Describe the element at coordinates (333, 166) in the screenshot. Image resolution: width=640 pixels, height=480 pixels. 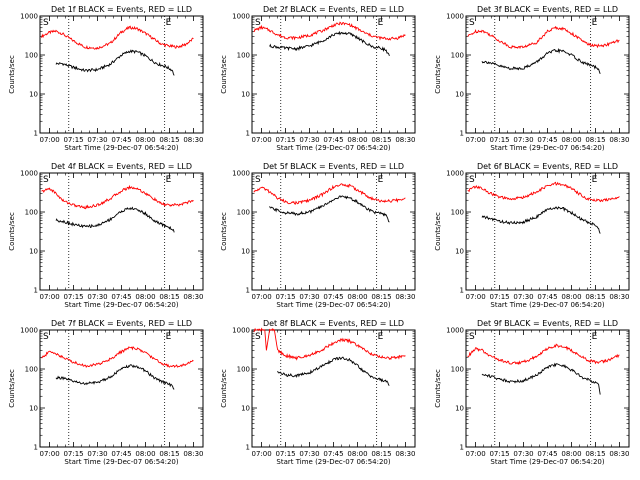
I see `panel-title: Det 5f BLACK = Events, RED = LLD` at that location.